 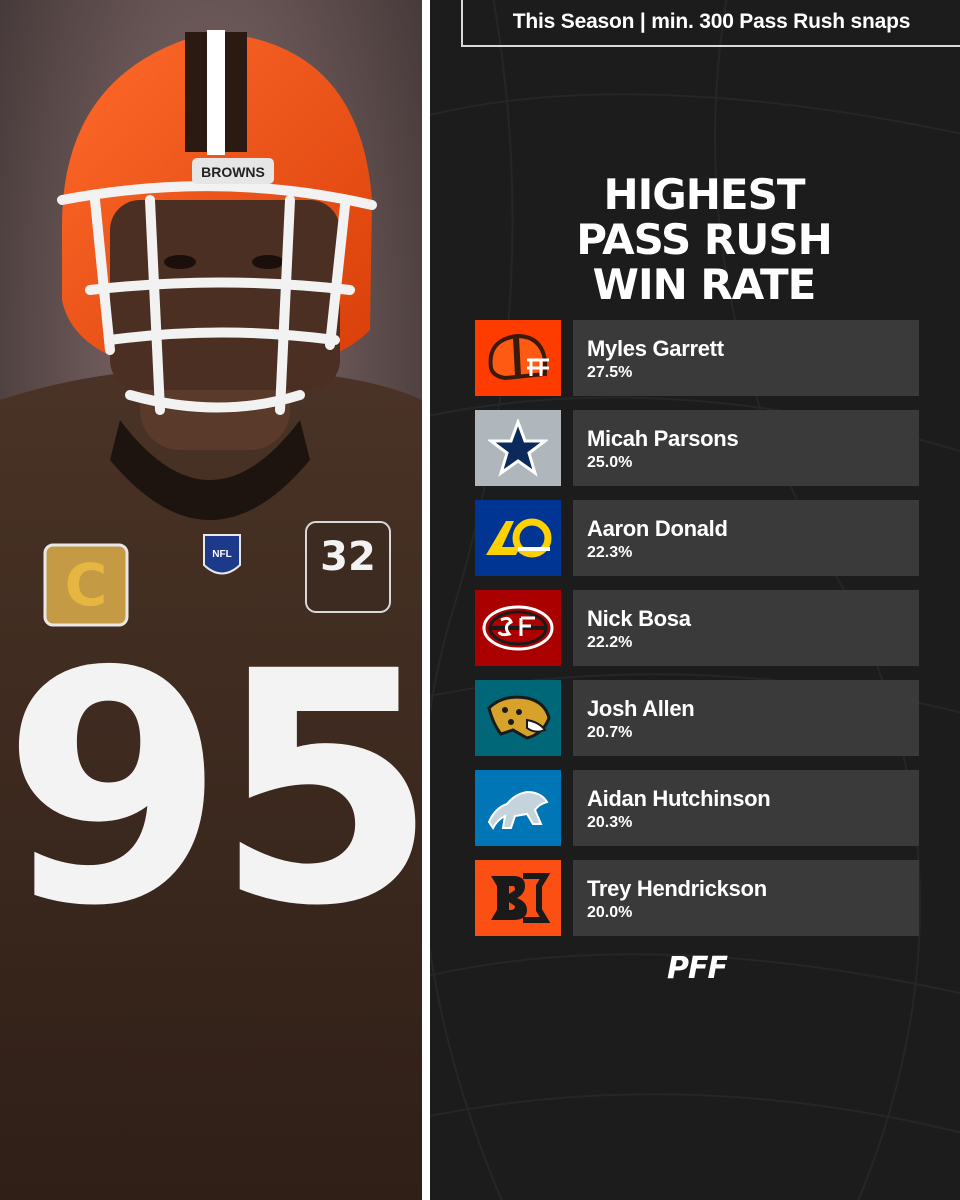 I want to click on page-title: HIGHEST PASS RUSH WIN RATE, so click(x=695, y=239).